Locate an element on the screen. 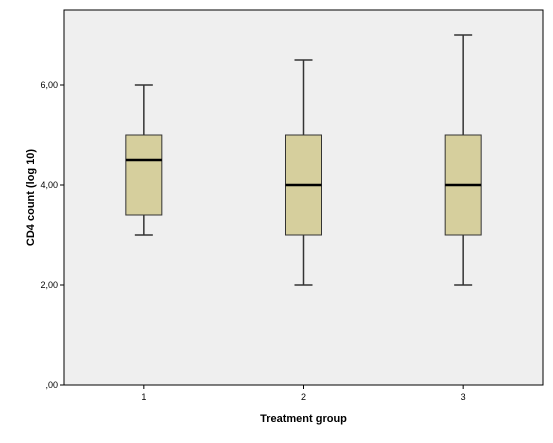 The image size is (553, 443). y-axis: ,00 2,00 4,00 6,00 is located at coordinates (52, 235).